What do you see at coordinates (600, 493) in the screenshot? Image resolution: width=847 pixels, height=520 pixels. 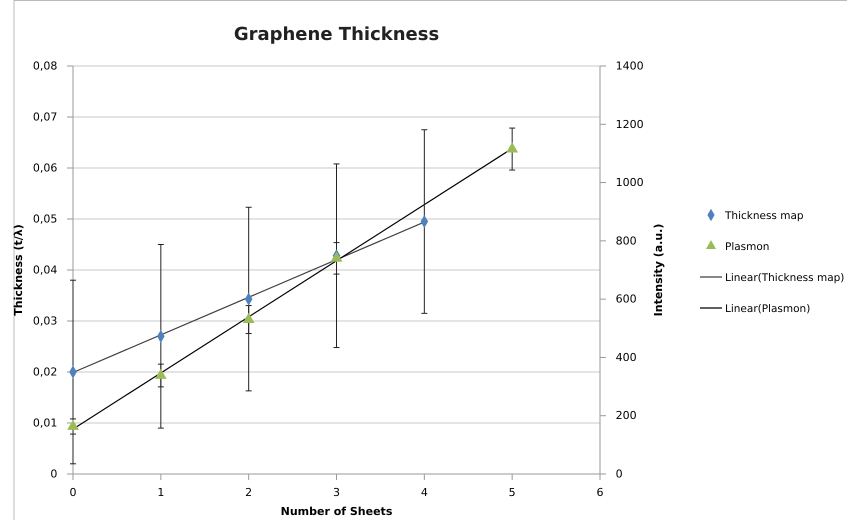 I see `x-tick-label: 6` at bounding box center [600, 493].